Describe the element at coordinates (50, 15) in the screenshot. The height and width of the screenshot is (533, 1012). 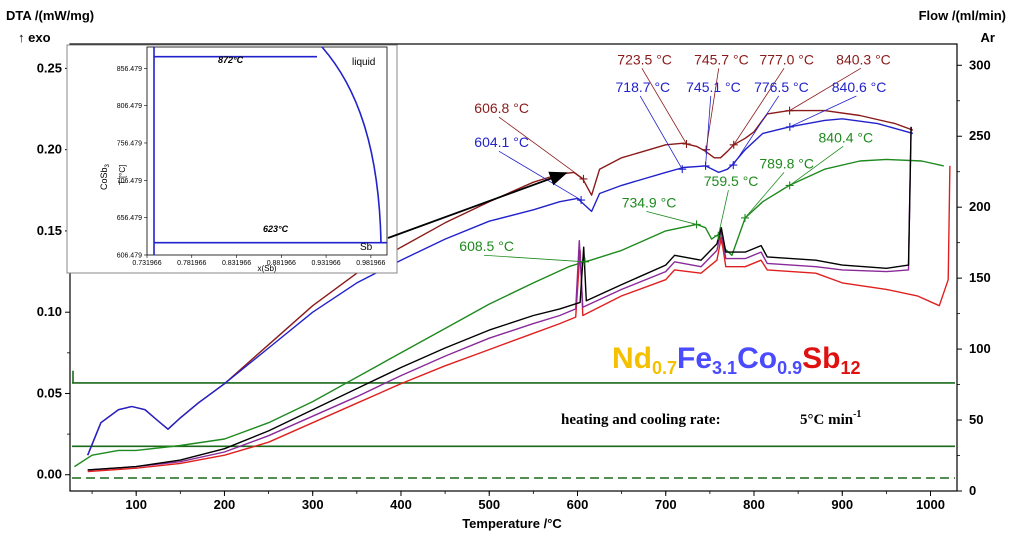
I see `left-axis-label: DTA /(mW/mg)` at that location.